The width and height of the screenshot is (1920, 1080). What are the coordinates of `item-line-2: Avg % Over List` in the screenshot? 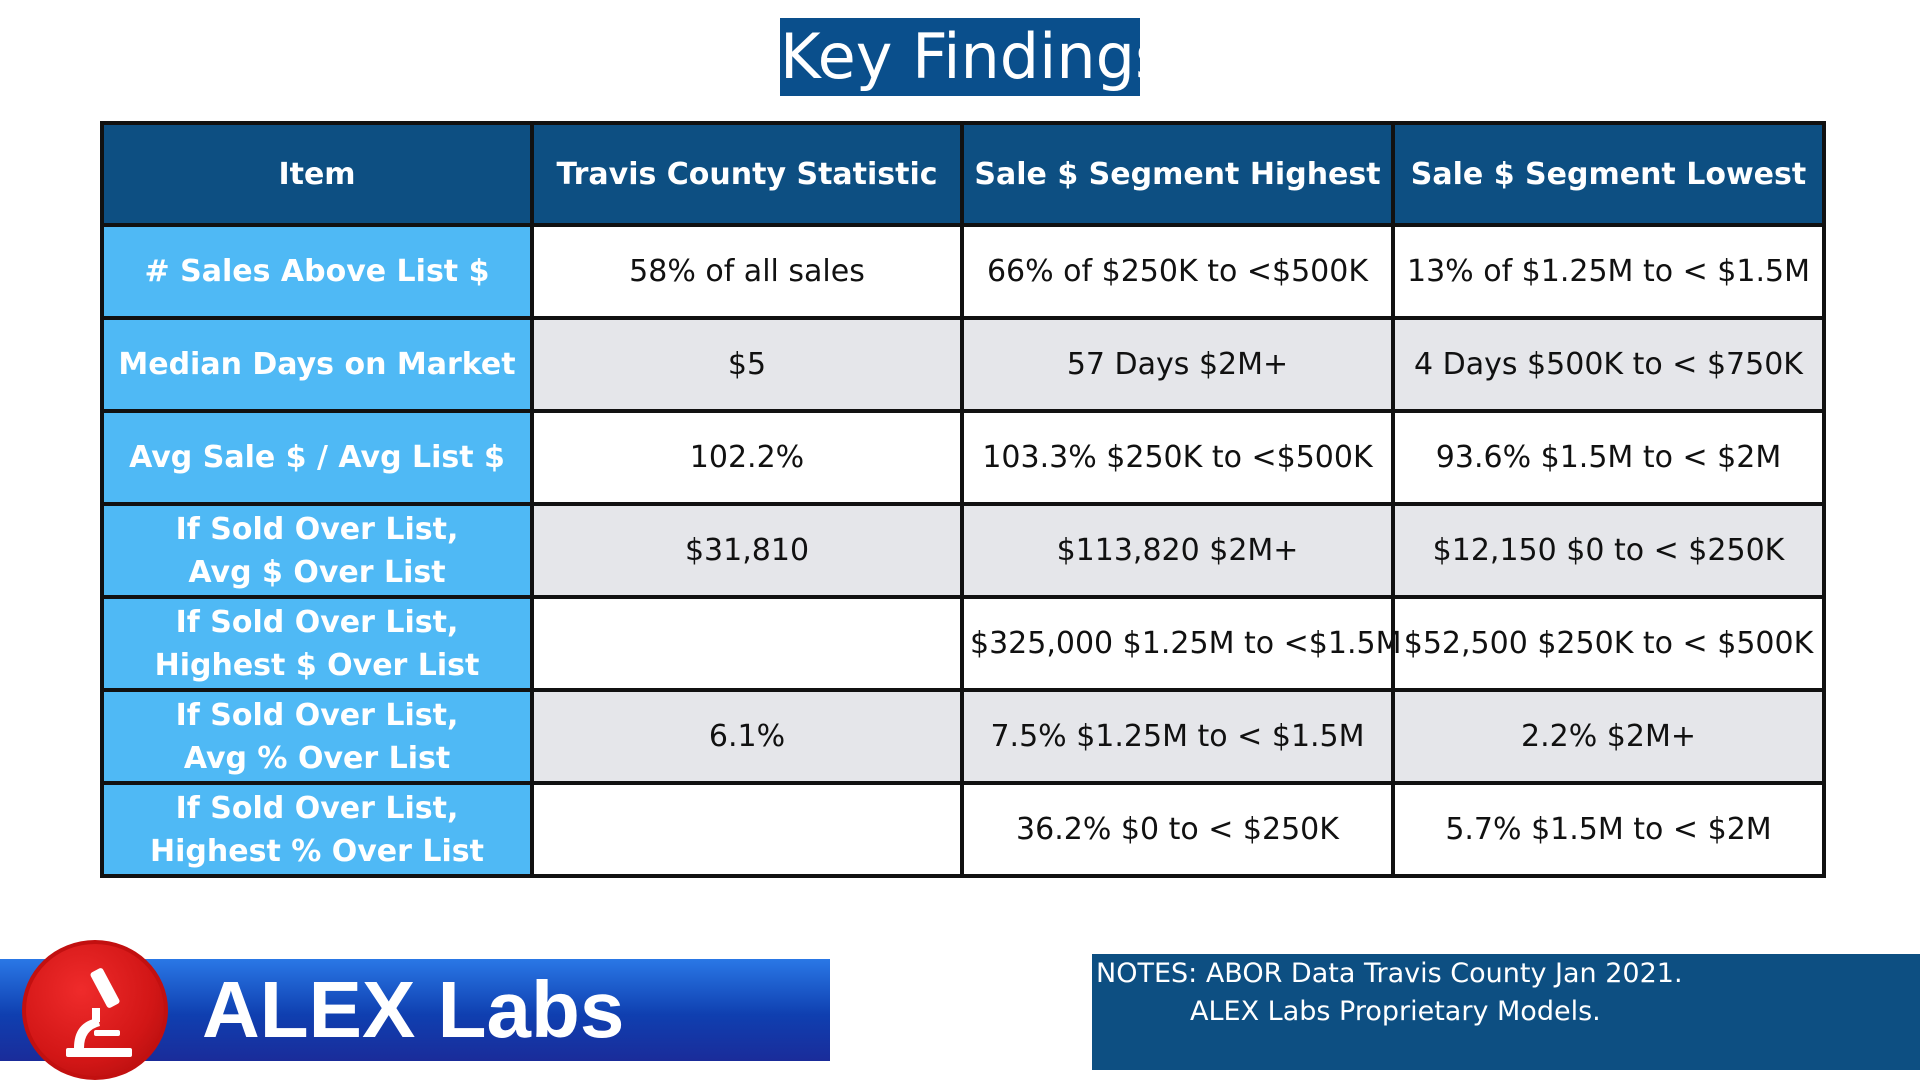 It's located at (317, 758).